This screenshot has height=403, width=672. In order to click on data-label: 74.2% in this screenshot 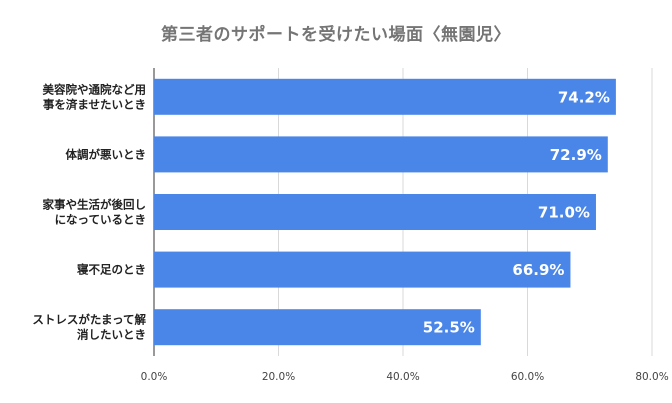, I will do `click(584, 97)`.